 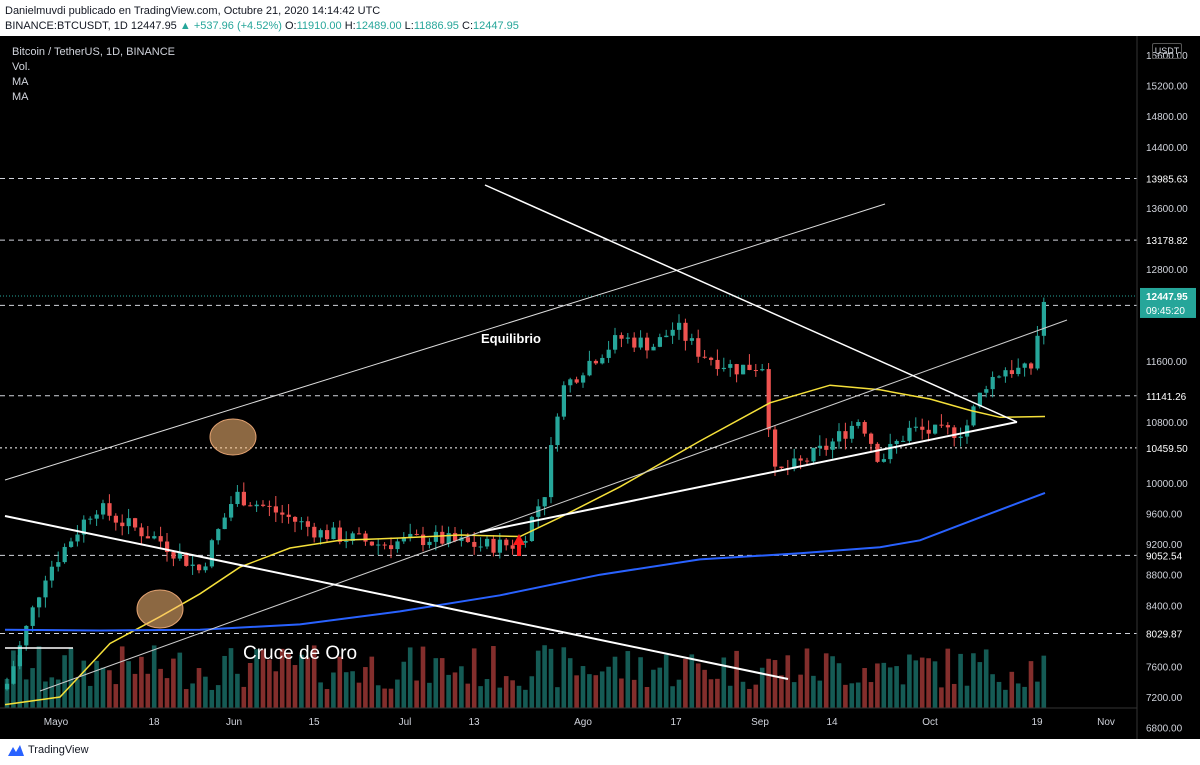 What do you see at coordinates (1164, 635) in the screenshot?
I see `level-label: 8029.87` at bounding box center [1164, 635].